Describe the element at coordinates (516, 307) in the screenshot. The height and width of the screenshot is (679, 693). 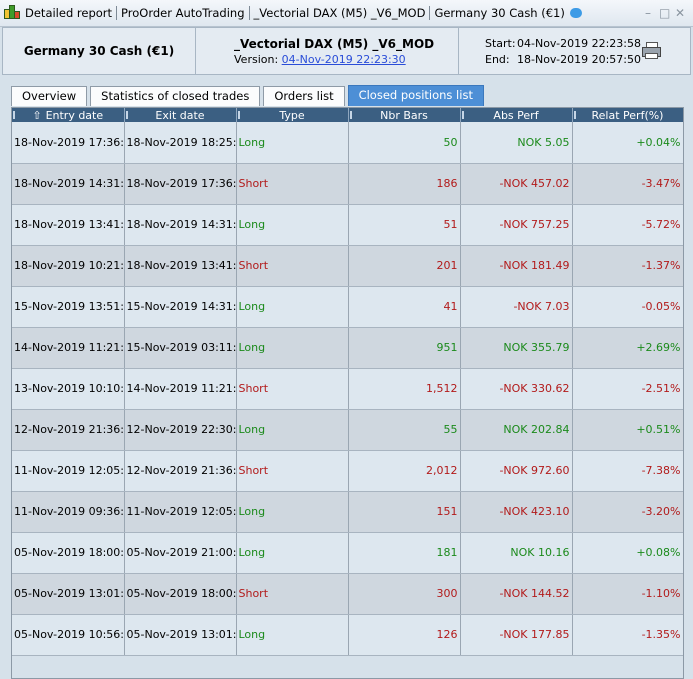
I see `abs-perf-cell: -NOK 7.03` at that location.